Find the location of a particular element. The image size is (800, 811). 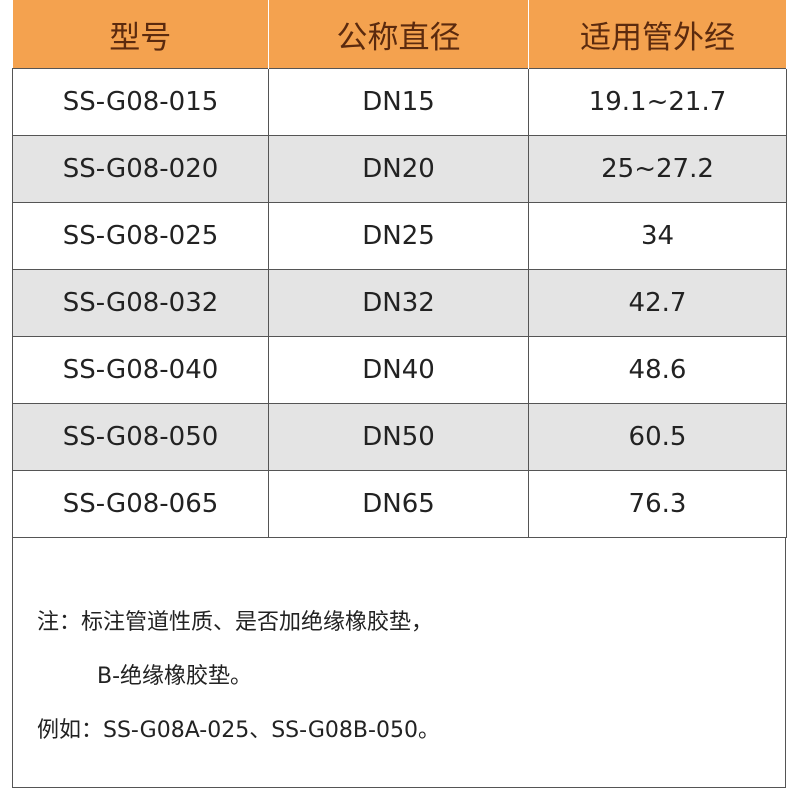

header-row: 型号 公称直径 适用管外经 is located at coordinates (399, 34).